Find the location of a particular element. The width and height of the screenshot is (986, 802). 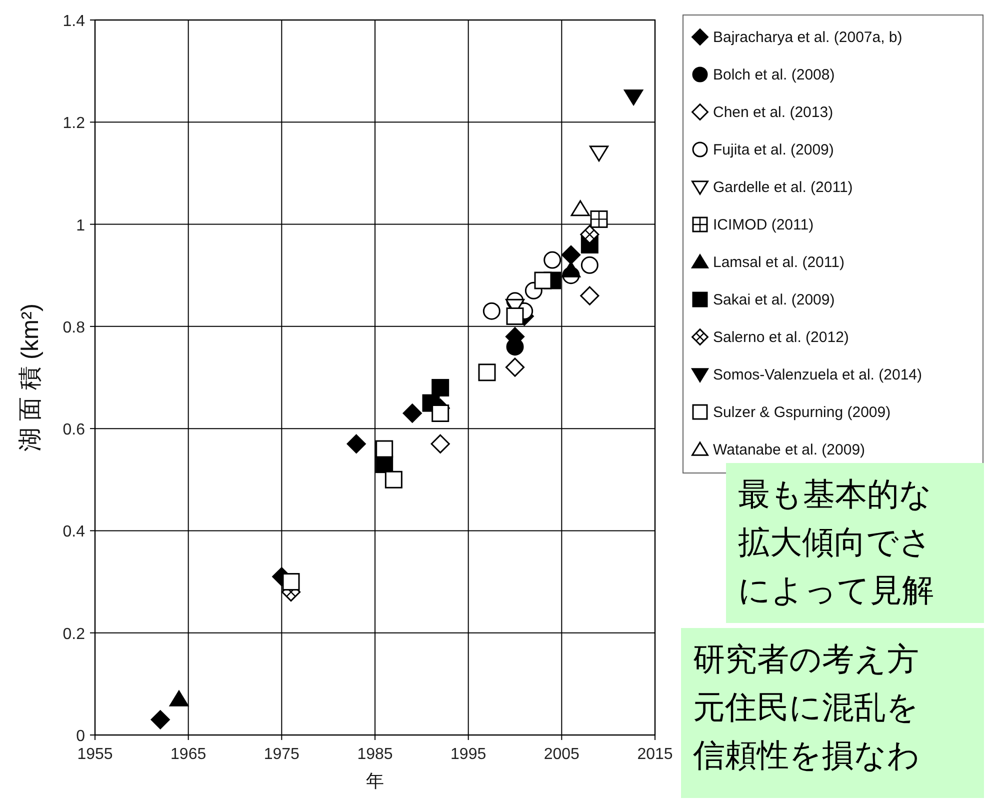

x-tick-label: 2015 is located at coordinates (655, 754).